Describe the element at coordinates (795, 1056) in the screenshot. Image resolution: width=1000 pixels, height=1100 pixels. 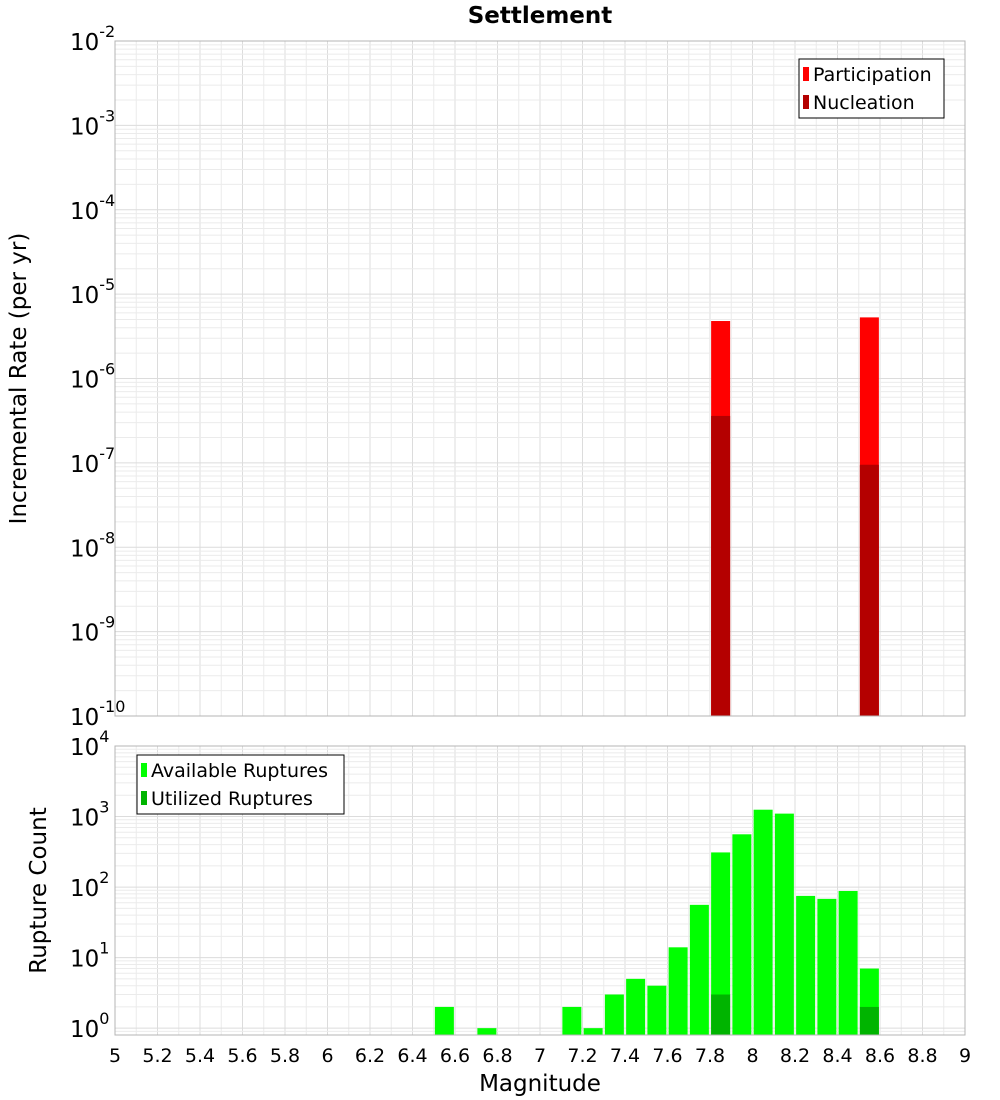
I see `x-tick-label: 8.2` at that location.